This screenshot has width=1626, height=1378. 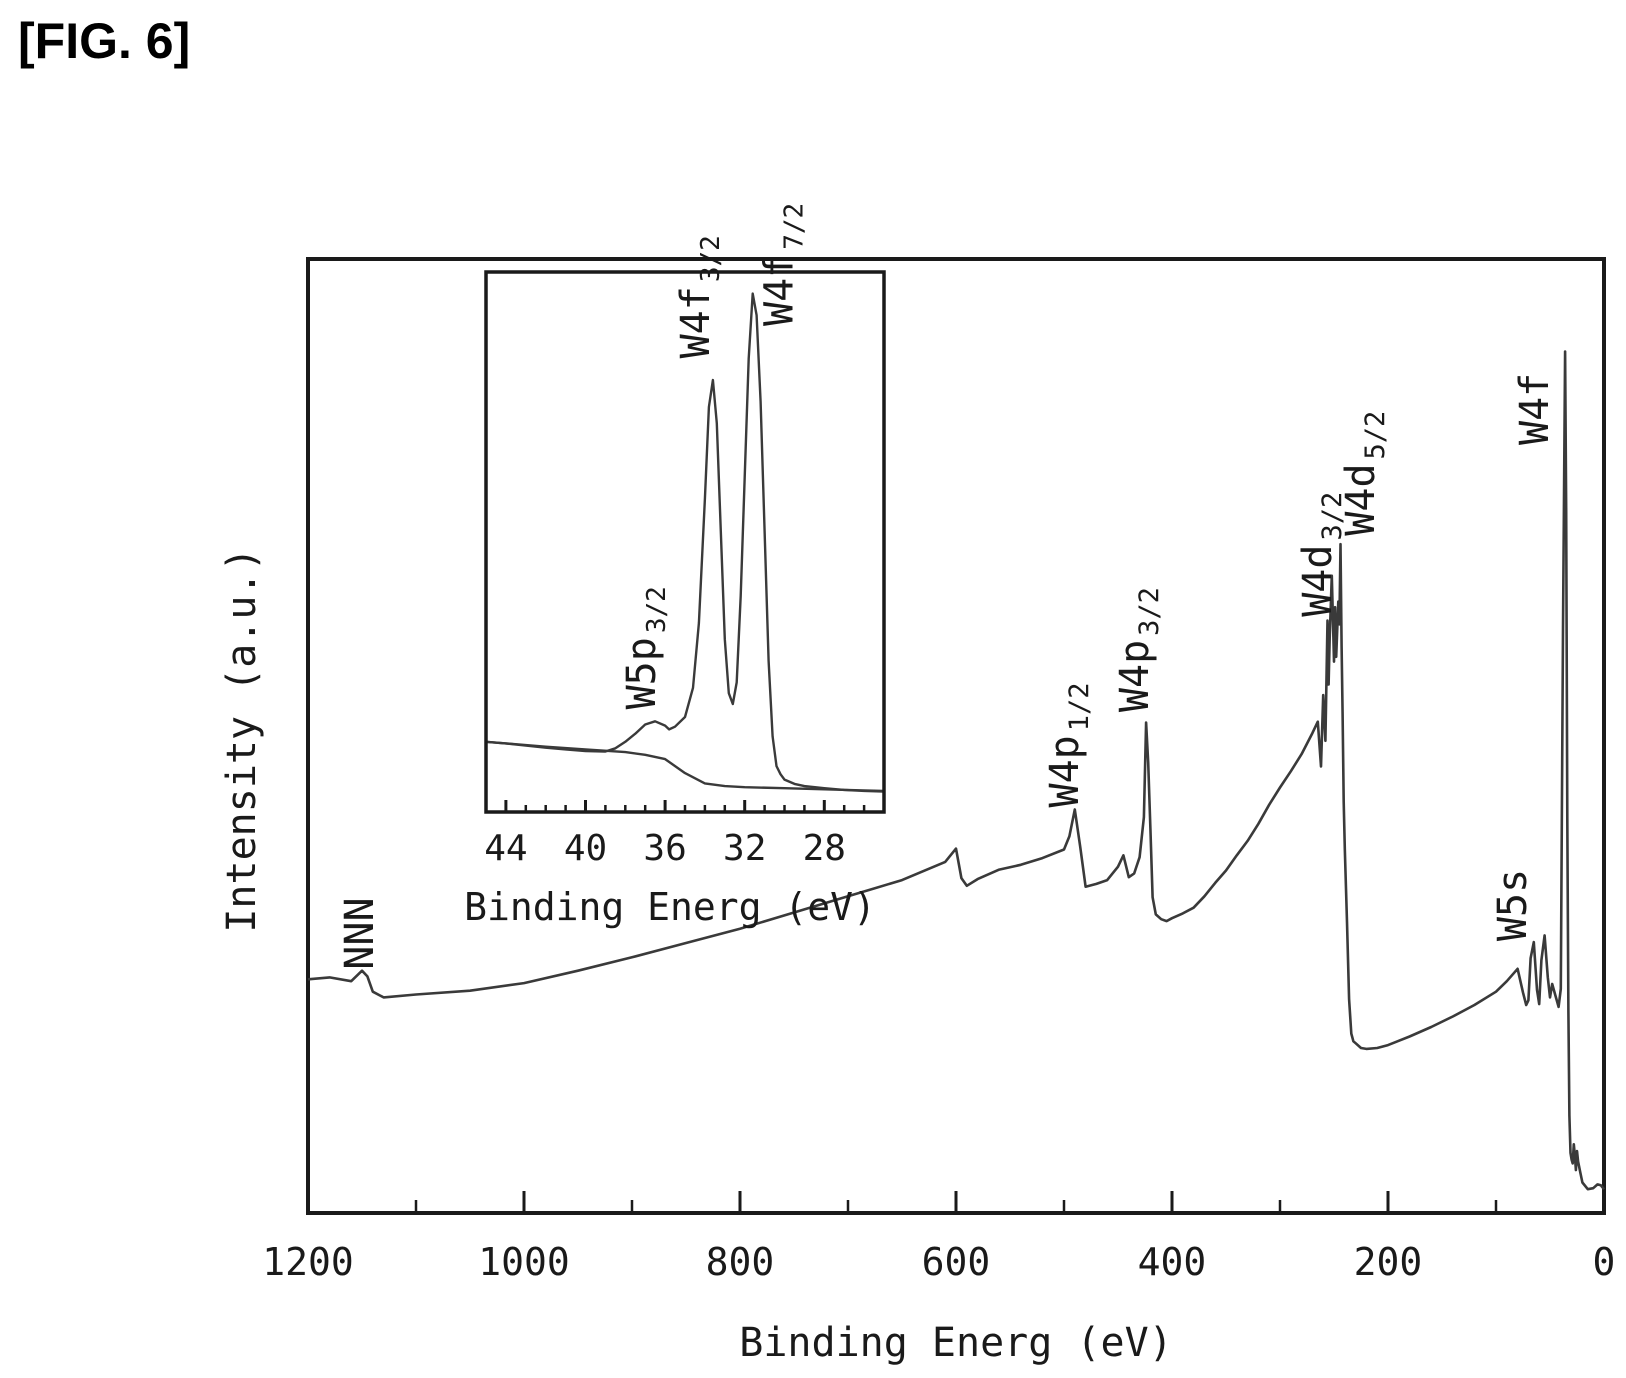 I want to click on main-x-ticks: 1200 1000 800 600 400 200 0, so click(x=938, y=1237).